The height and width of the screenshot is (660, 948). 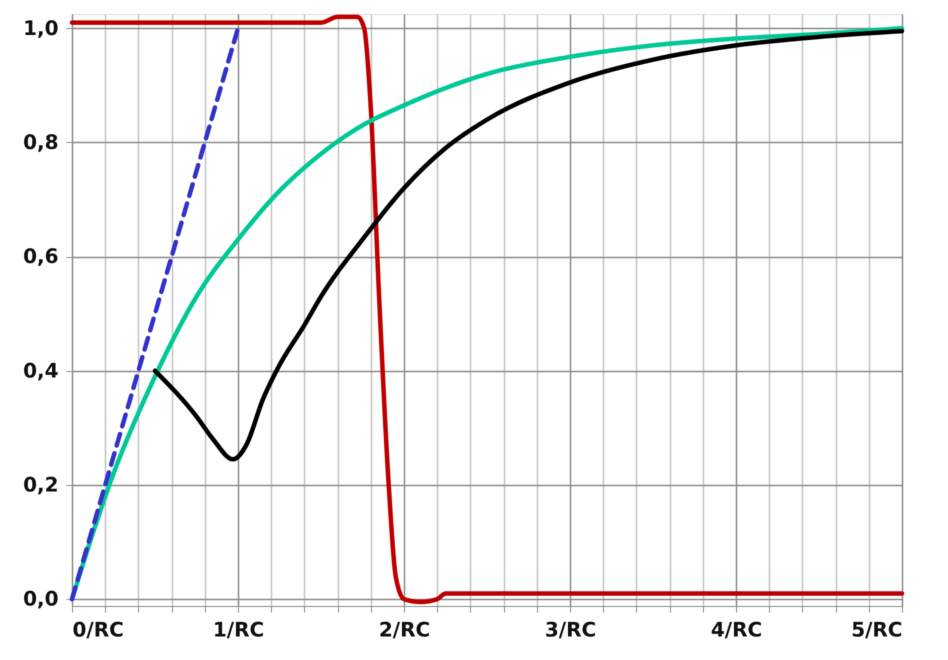 I want to click on x-tick-label: 0/RC, so click(x=98, y=630).